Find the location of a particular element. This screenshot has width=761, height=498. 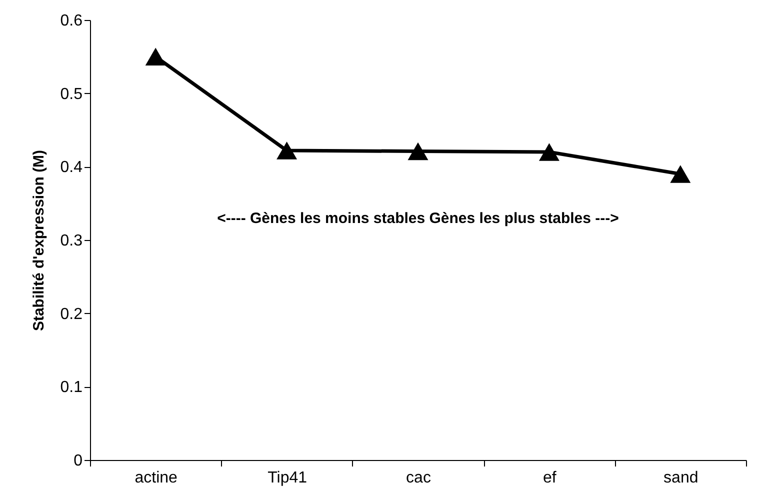

annotation: <---- Gènes les moins stables Gènes les plus stables ---> is located at coordinates (418, 218).